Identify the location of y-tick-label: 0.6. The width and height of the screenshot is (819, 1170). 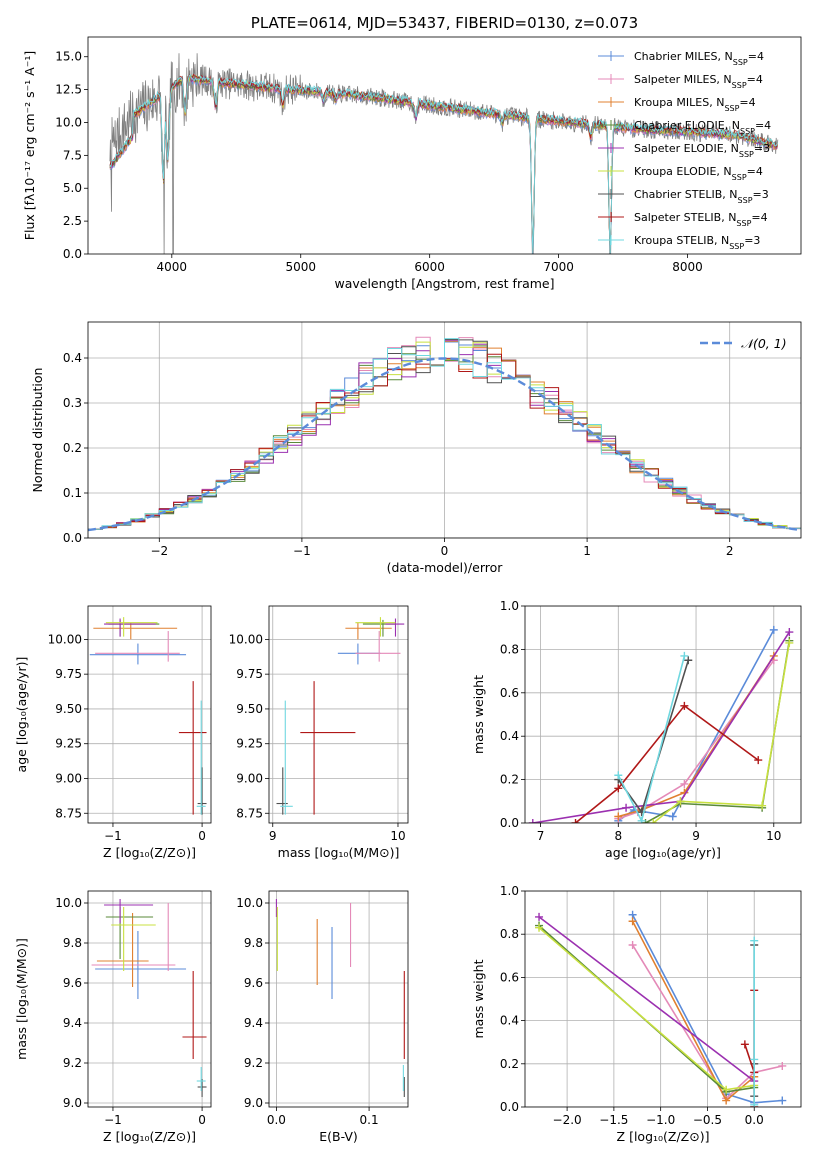
(509, 977).